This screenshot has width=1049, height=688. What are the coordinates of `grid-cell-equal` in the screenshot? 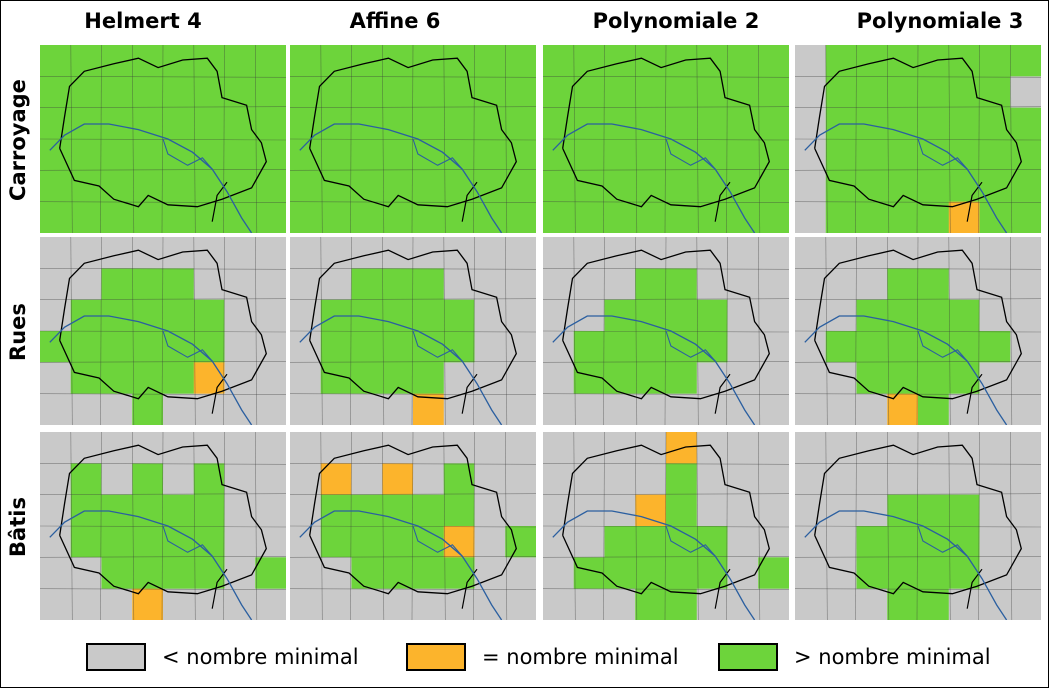 It's located at (651, 510).